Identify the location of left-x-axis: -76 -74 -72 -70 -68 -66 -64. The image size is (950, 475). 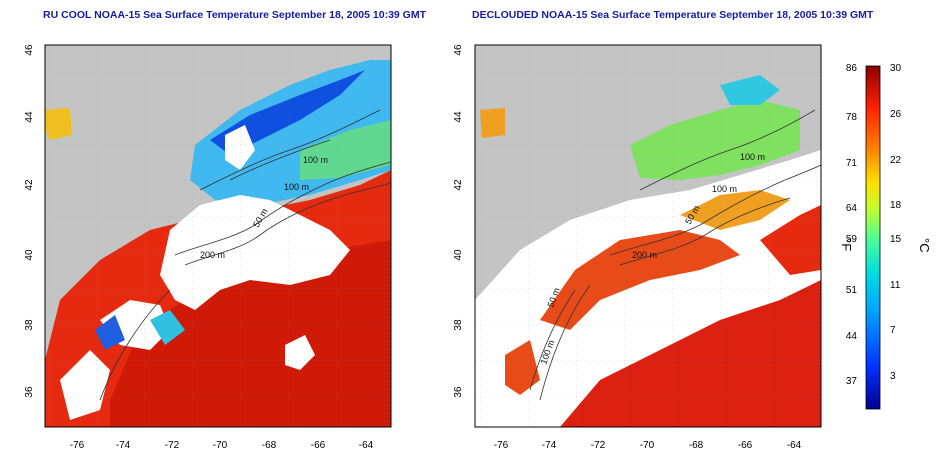
(222, 445).